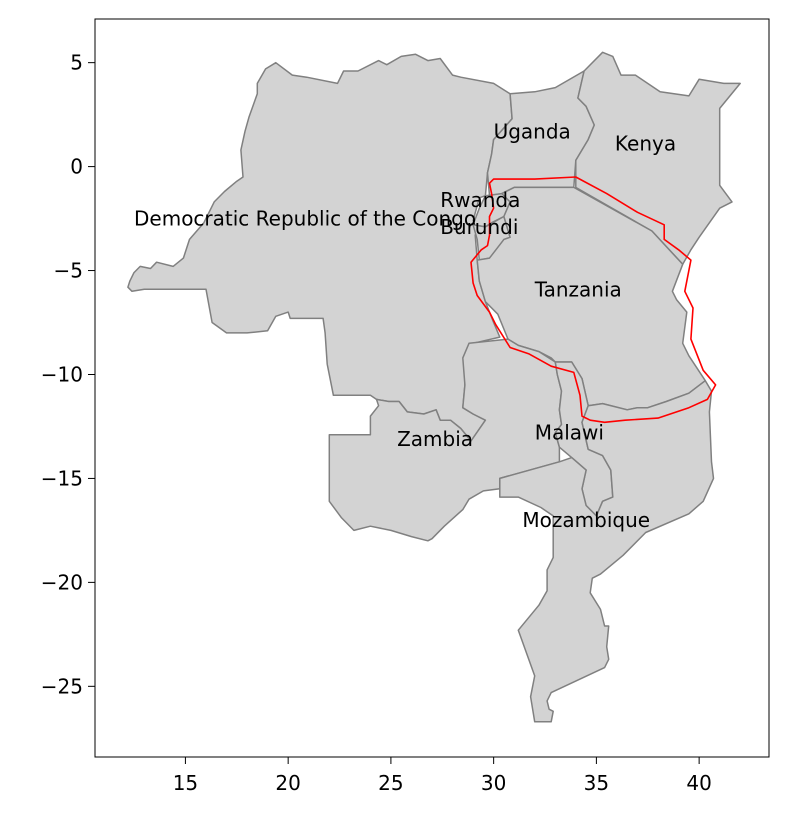 The width and height of the screenshot is (789, 822). Describe the element at coordinates (578, 289) in the screenshot. I see `label-tanzania: Tanzania` at that location.